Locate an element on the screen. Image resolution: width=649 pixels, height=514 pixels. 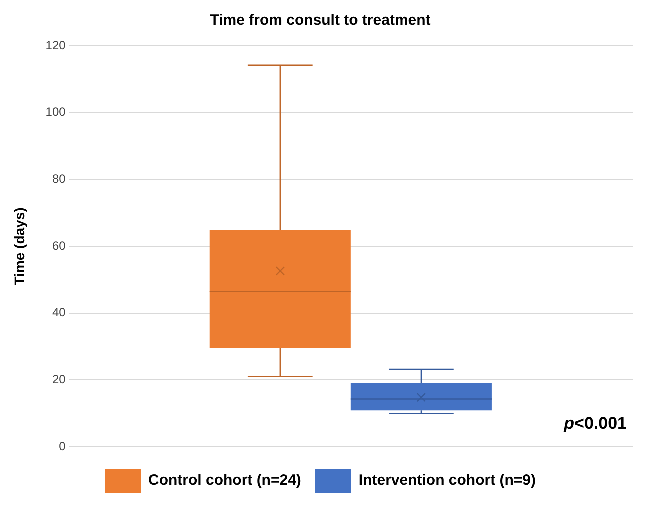
legend-label: Control cohort (n=24) is located at coordinates (225, 481).